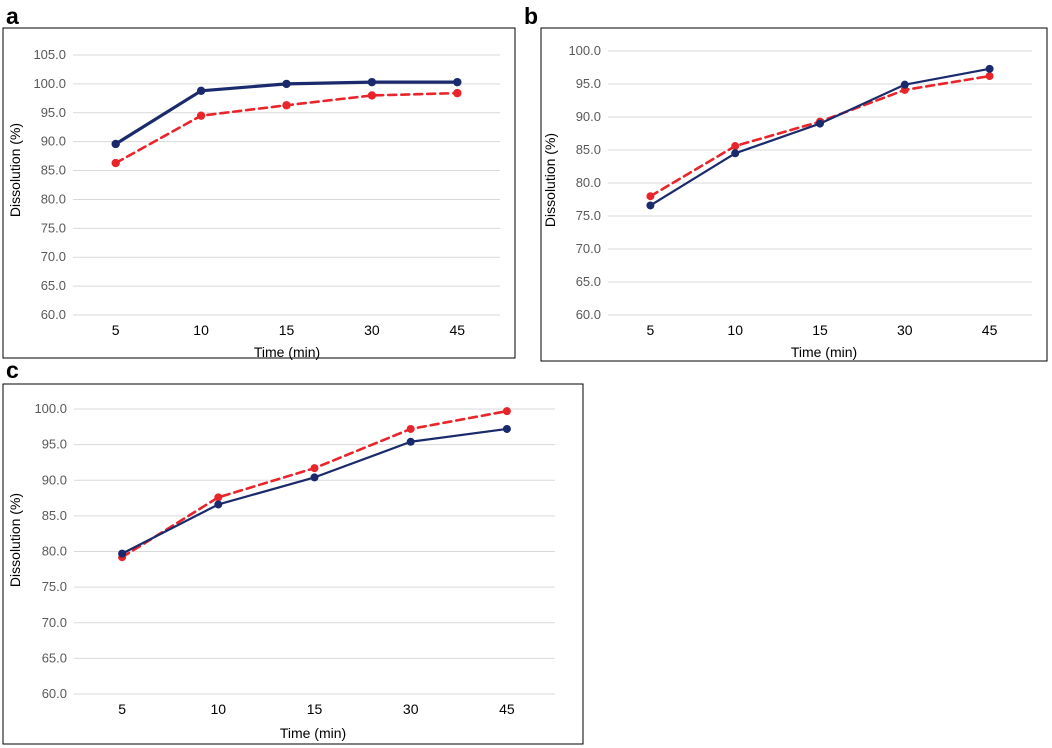 The width and height of the screenshot is (1052, 748). What do you see at coordinates (15, 170) in the screenshot?
I see `y-axis-title-a: Dissolution (%)` at bounding box center [15, 170].